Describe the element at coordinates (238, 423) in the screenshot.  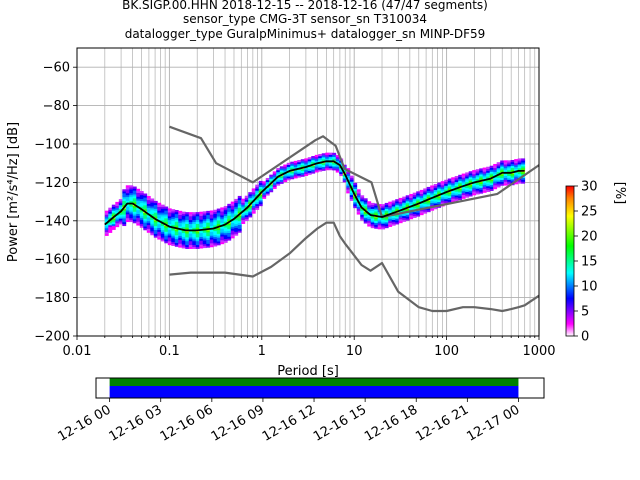
I see `timeline-tick-label: 12-16 09` at that location.